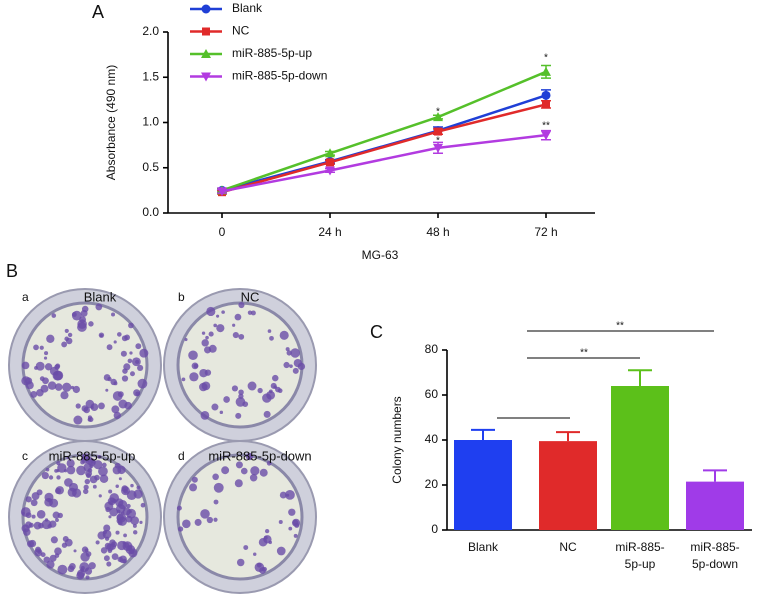  Describe the element at coordinates (100, 296) in the screenshot. I see `photo-title: Blank` at that location.